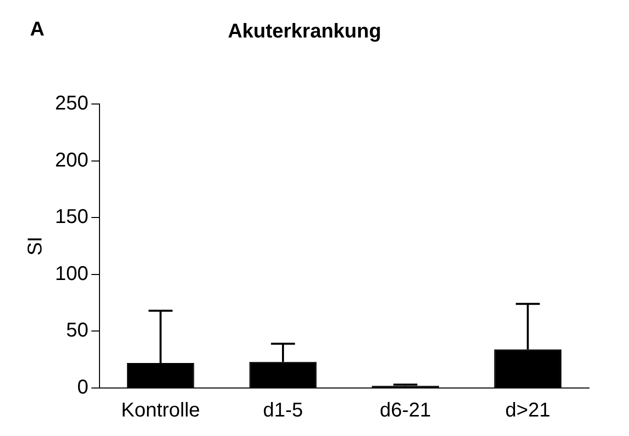 The image size is (629, 436). I want to click on y-tick-label: 100, so click(71, 273).